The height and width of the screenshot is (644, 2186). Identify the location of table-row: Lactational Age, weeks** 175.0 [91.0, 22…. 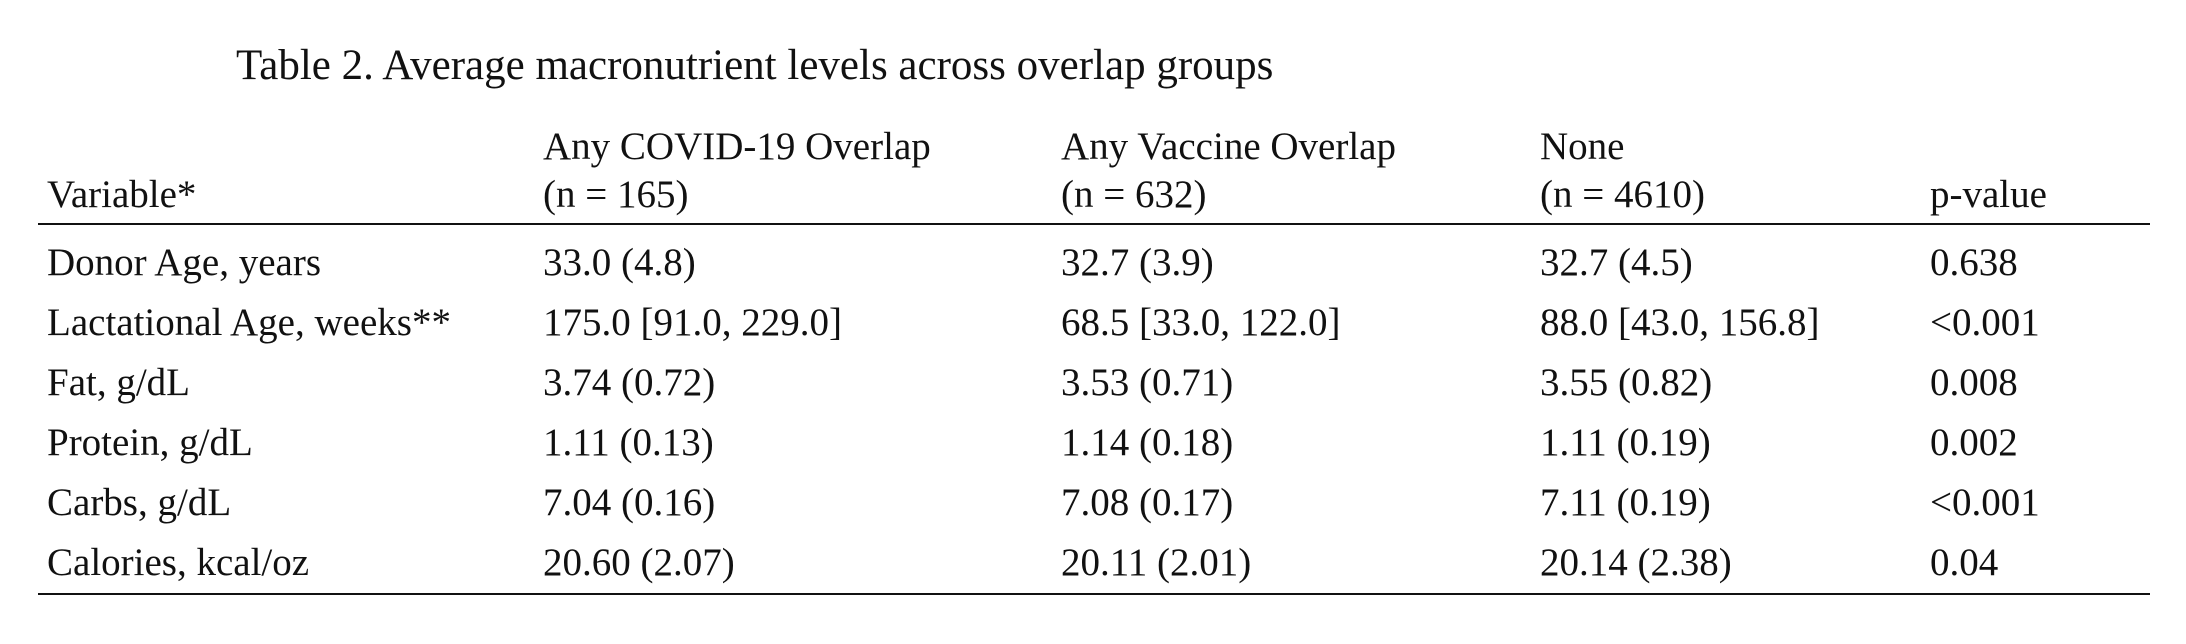
(1094, 321).